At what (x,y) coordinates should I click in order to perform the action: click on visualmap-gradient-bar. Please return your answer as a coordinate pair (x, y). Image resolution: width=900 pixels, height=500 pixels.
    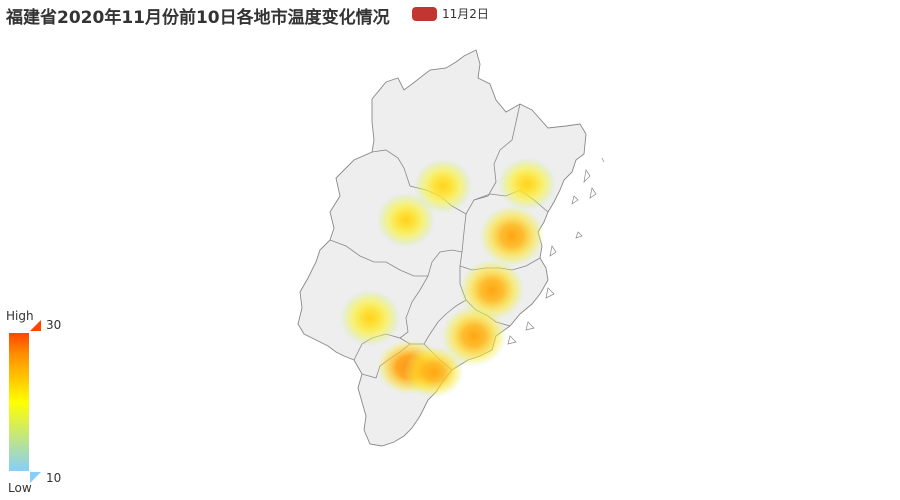
    Looking at the image, I should click on (19, 402).